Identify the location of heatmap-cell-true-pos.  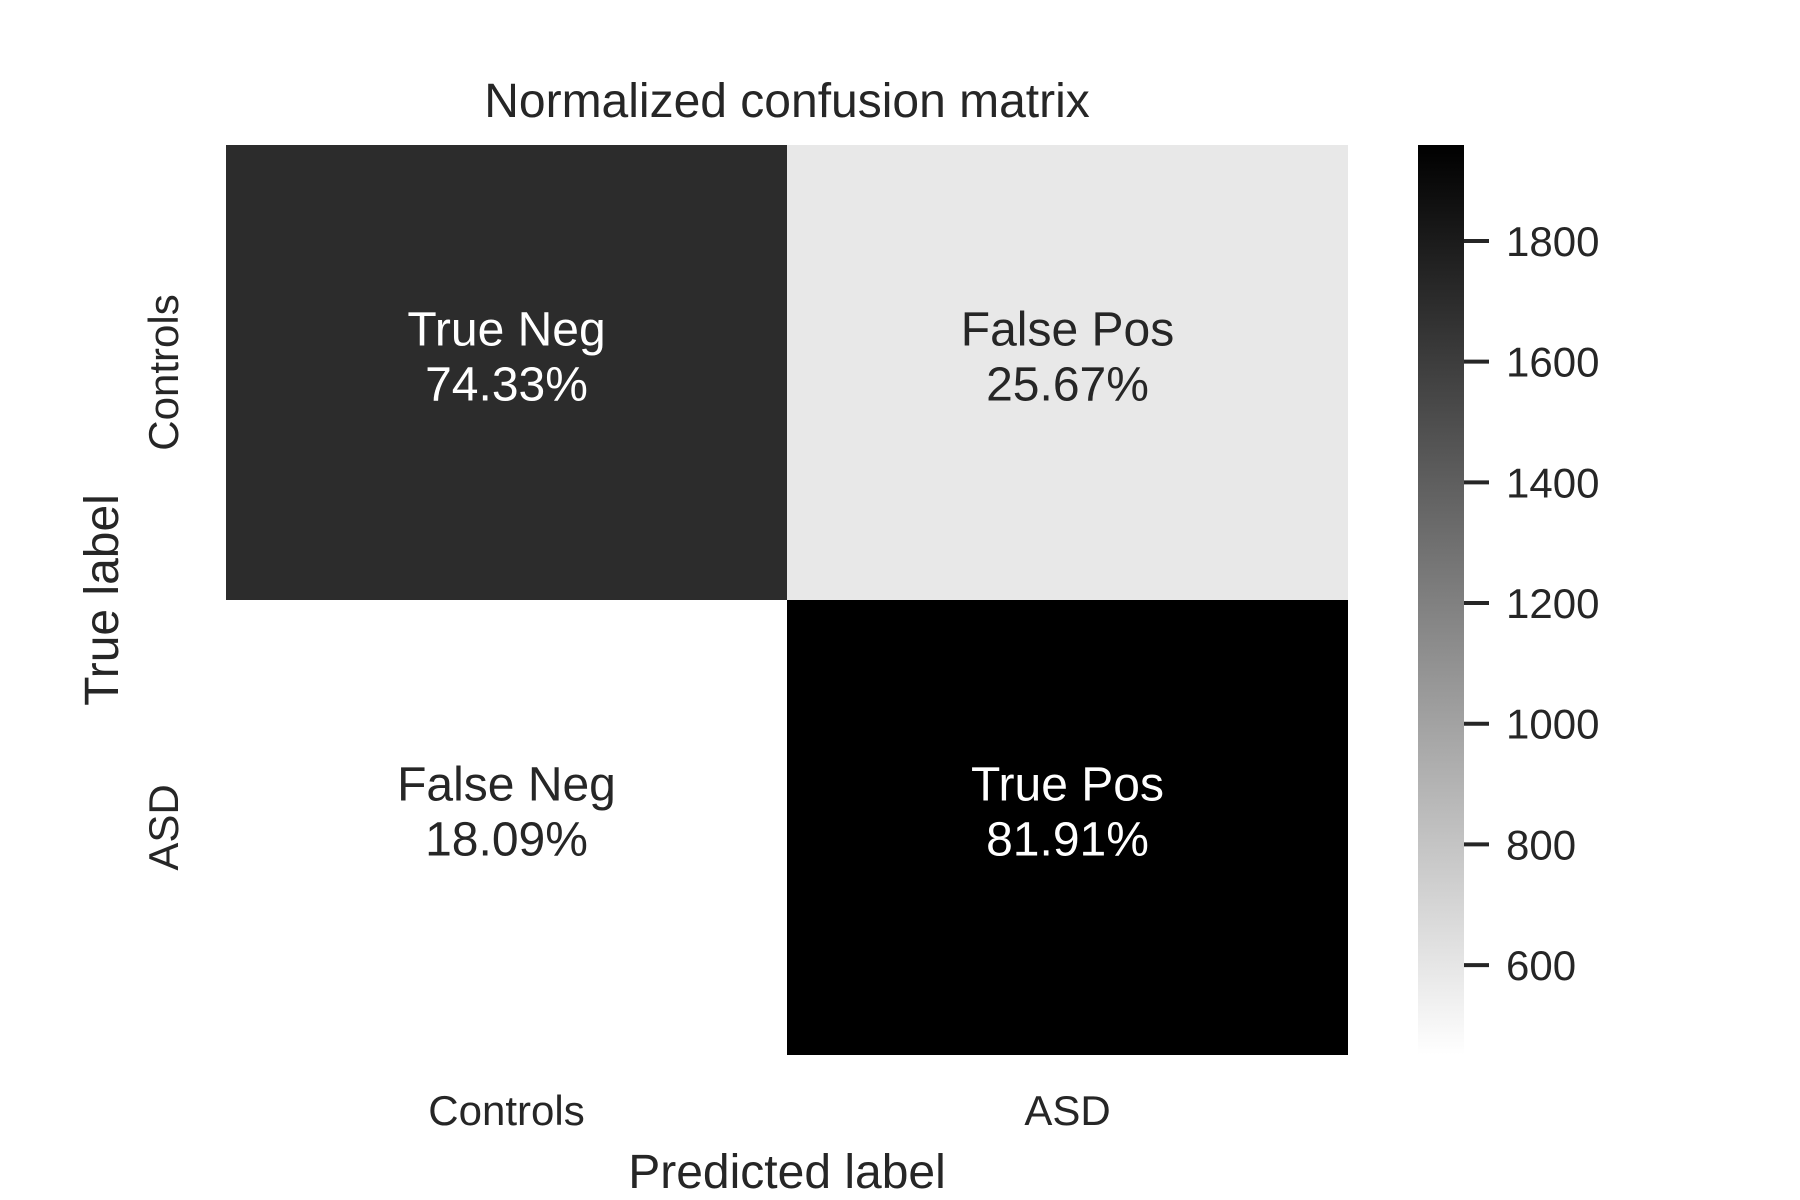
(1067, 827).